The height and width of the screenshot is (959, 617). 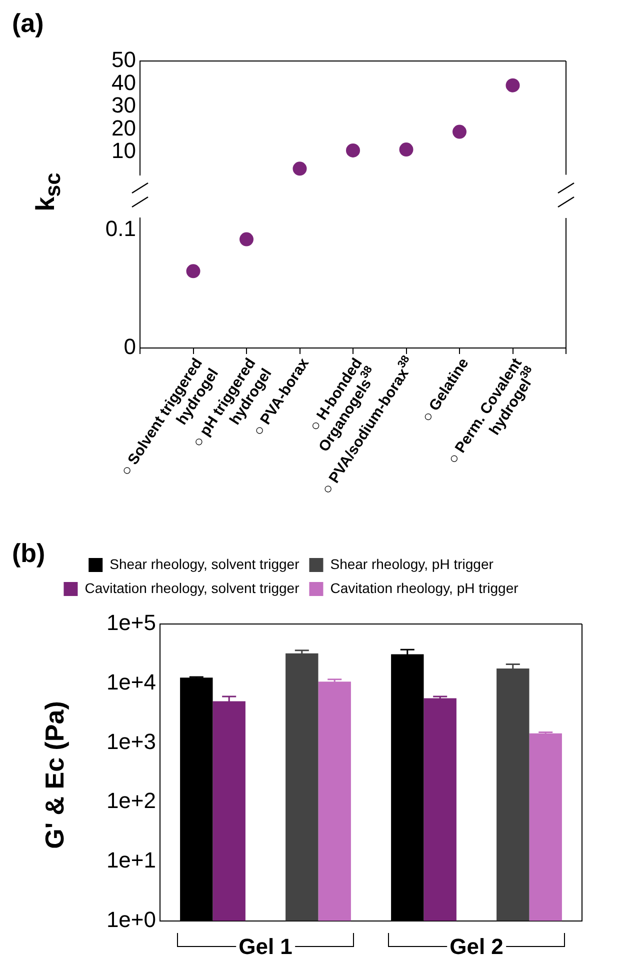 What do you see at coordinates (131, 860) in the screenshot?
I see `y-tick-label: 1e+1` at bounding box center [131, 860].